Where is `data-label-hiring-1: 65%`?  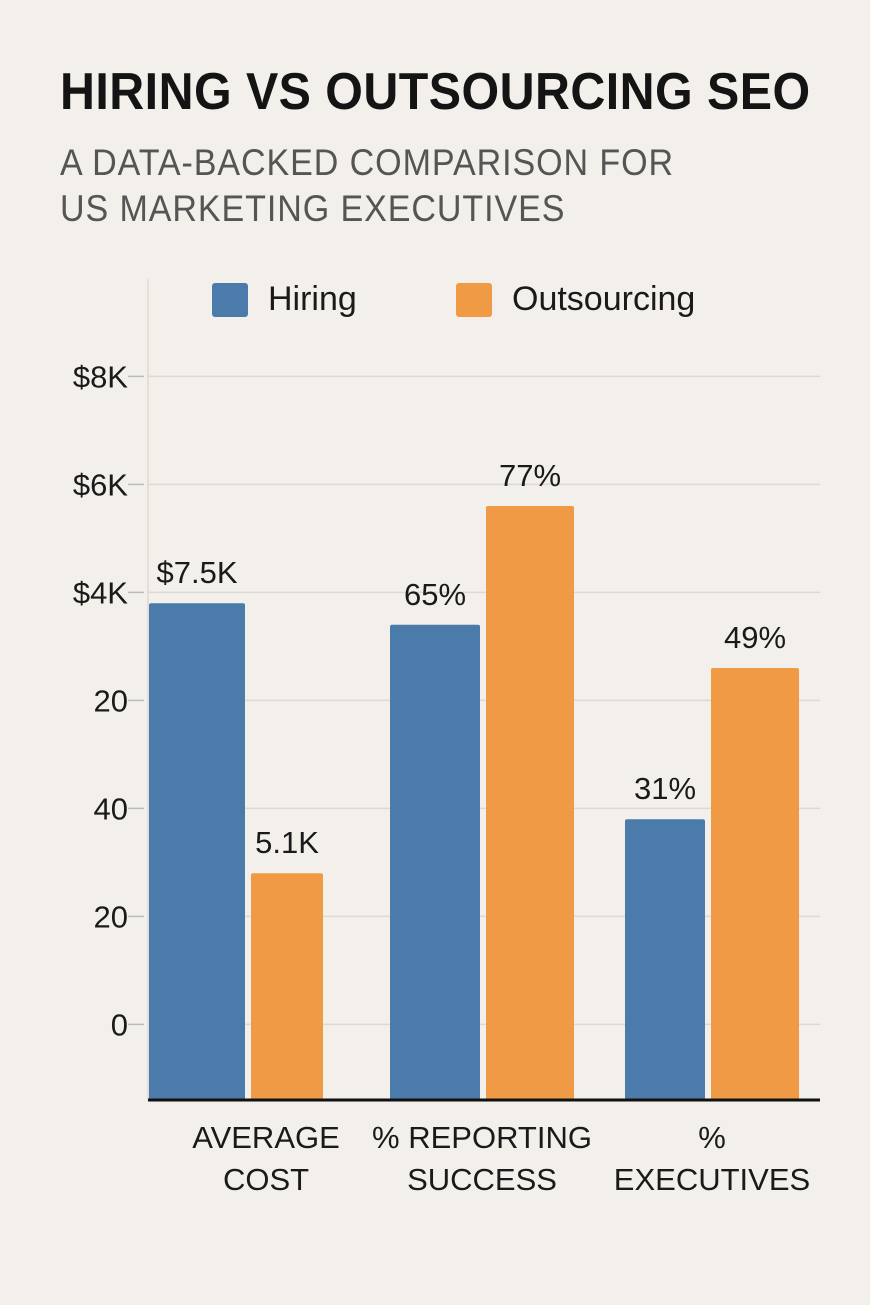
data-label-hiring-1: 65% is located at coordinates (435, 594).